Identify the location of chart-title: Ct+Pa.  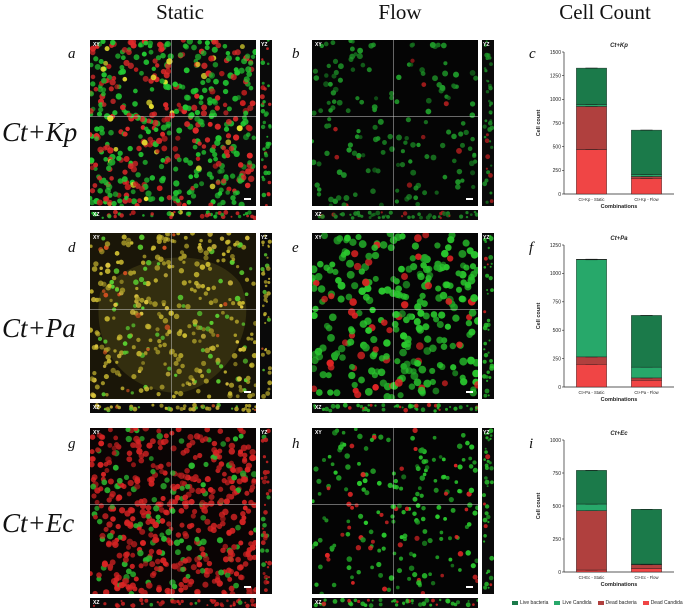
(619, 239).